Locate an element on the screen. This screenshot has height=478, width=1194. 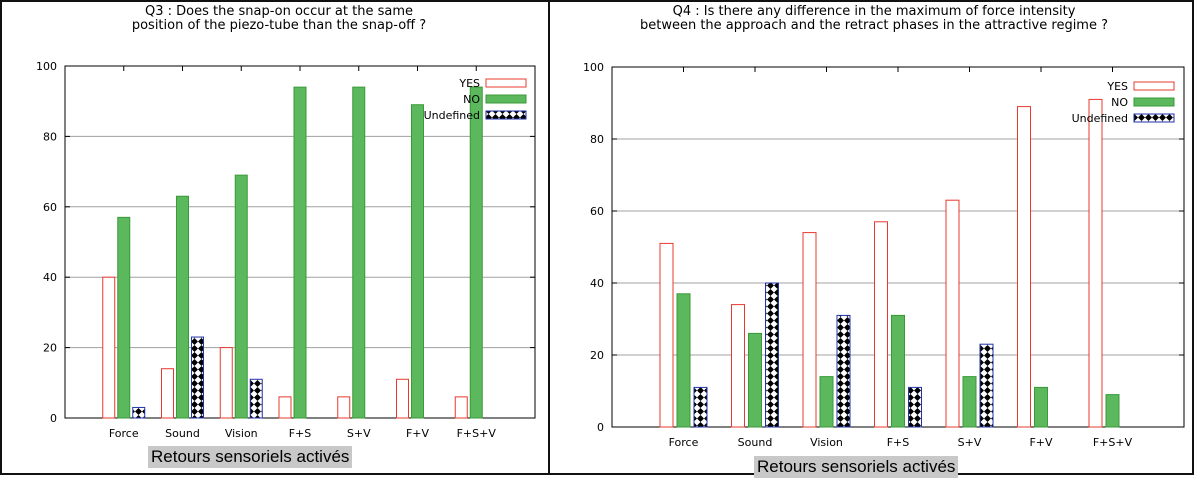
bar-undefined-f-s is located at coordinates (915, 407).